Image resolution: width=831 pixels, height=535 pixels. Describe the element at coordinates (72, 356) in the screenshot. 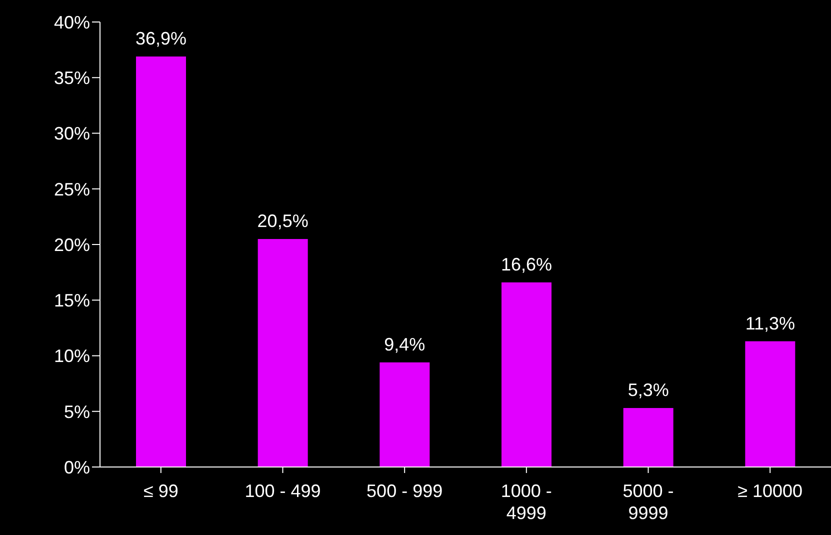

I see `y-tick-label: 10%` at that location.